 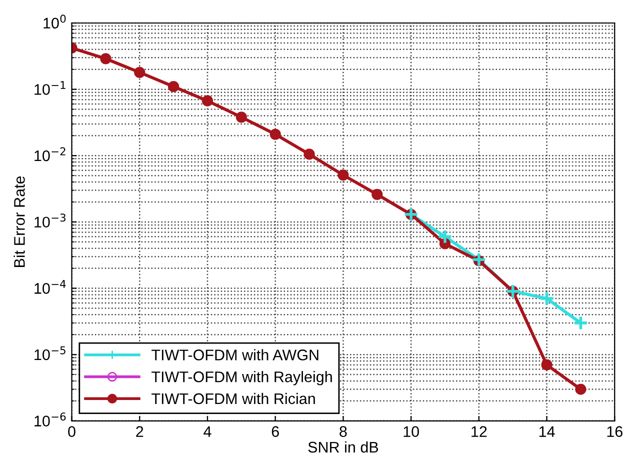 I want to click on x-tick-label: 12, so click(x=479, y=431).